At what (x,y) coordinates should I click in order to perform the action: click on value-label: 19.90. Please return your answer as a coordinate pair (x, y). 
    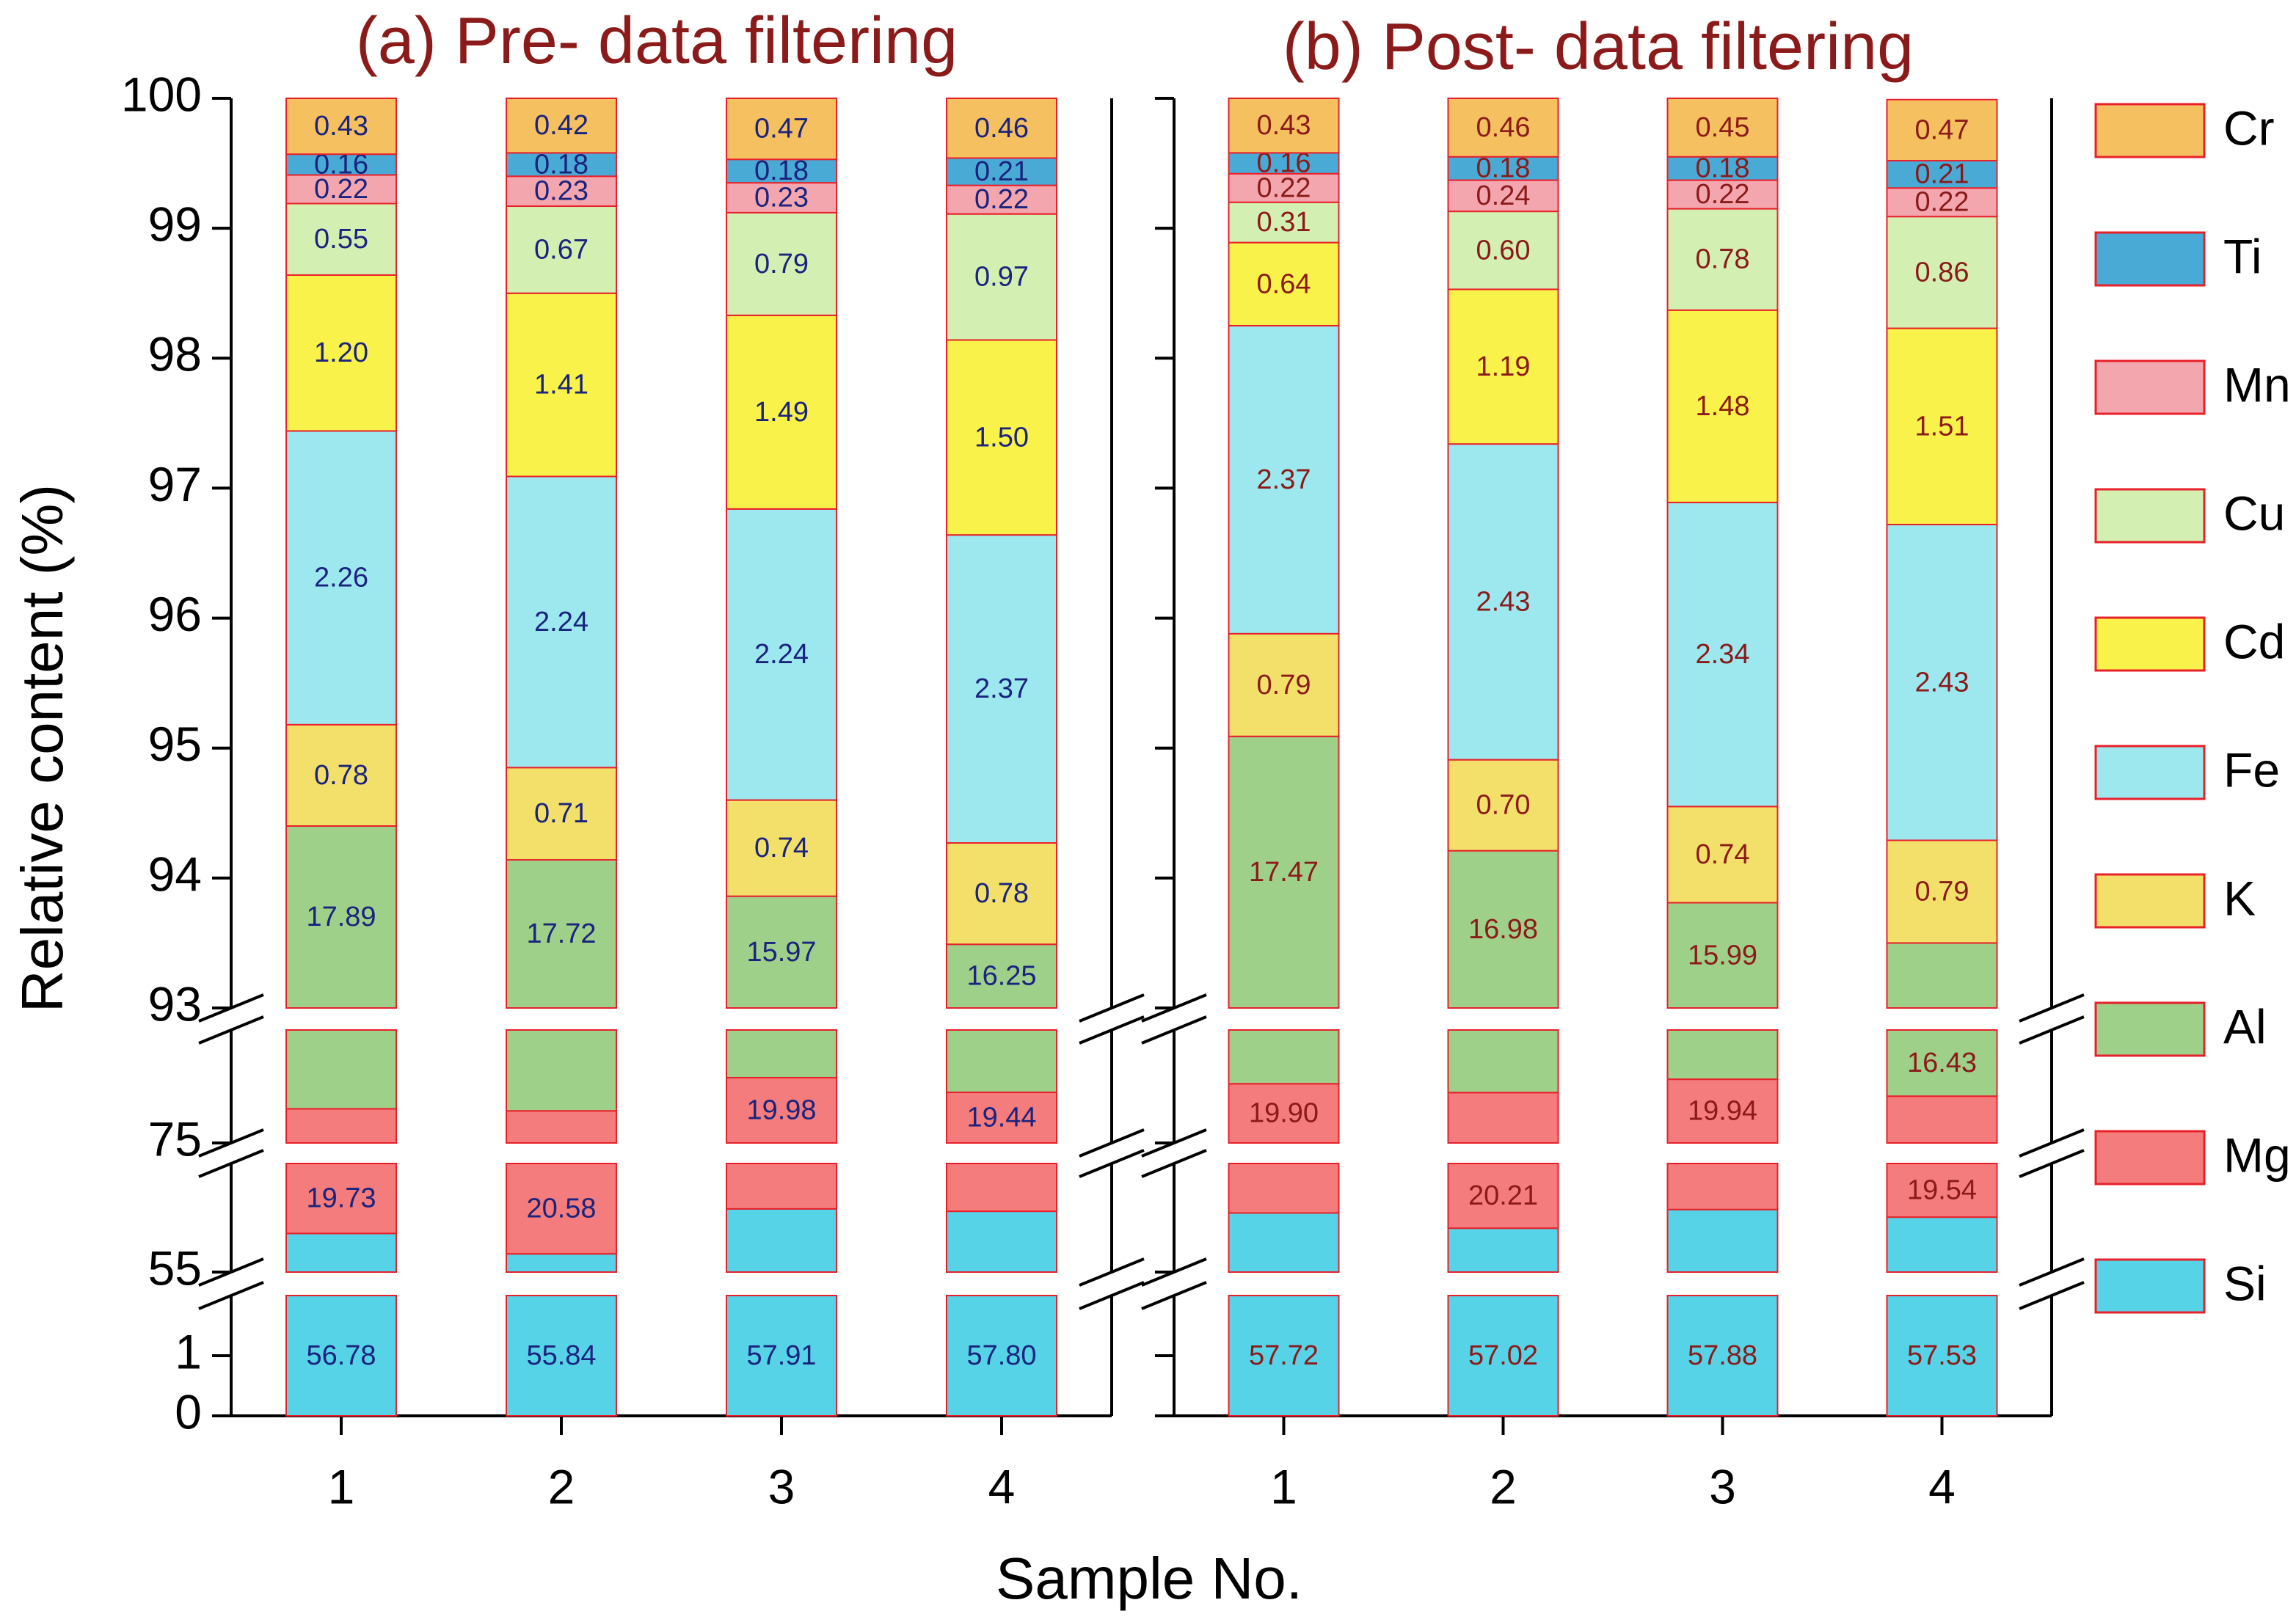
    Looking at the image, I should click on (1284, 1113).